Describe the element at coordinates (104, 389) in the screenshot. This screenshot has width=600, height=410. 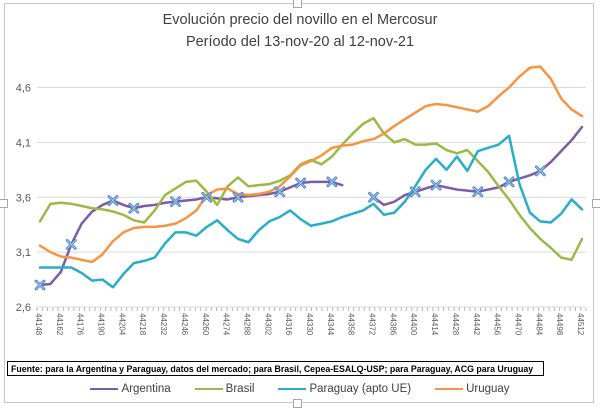
I see `legend-swatch-argentina` at that location.